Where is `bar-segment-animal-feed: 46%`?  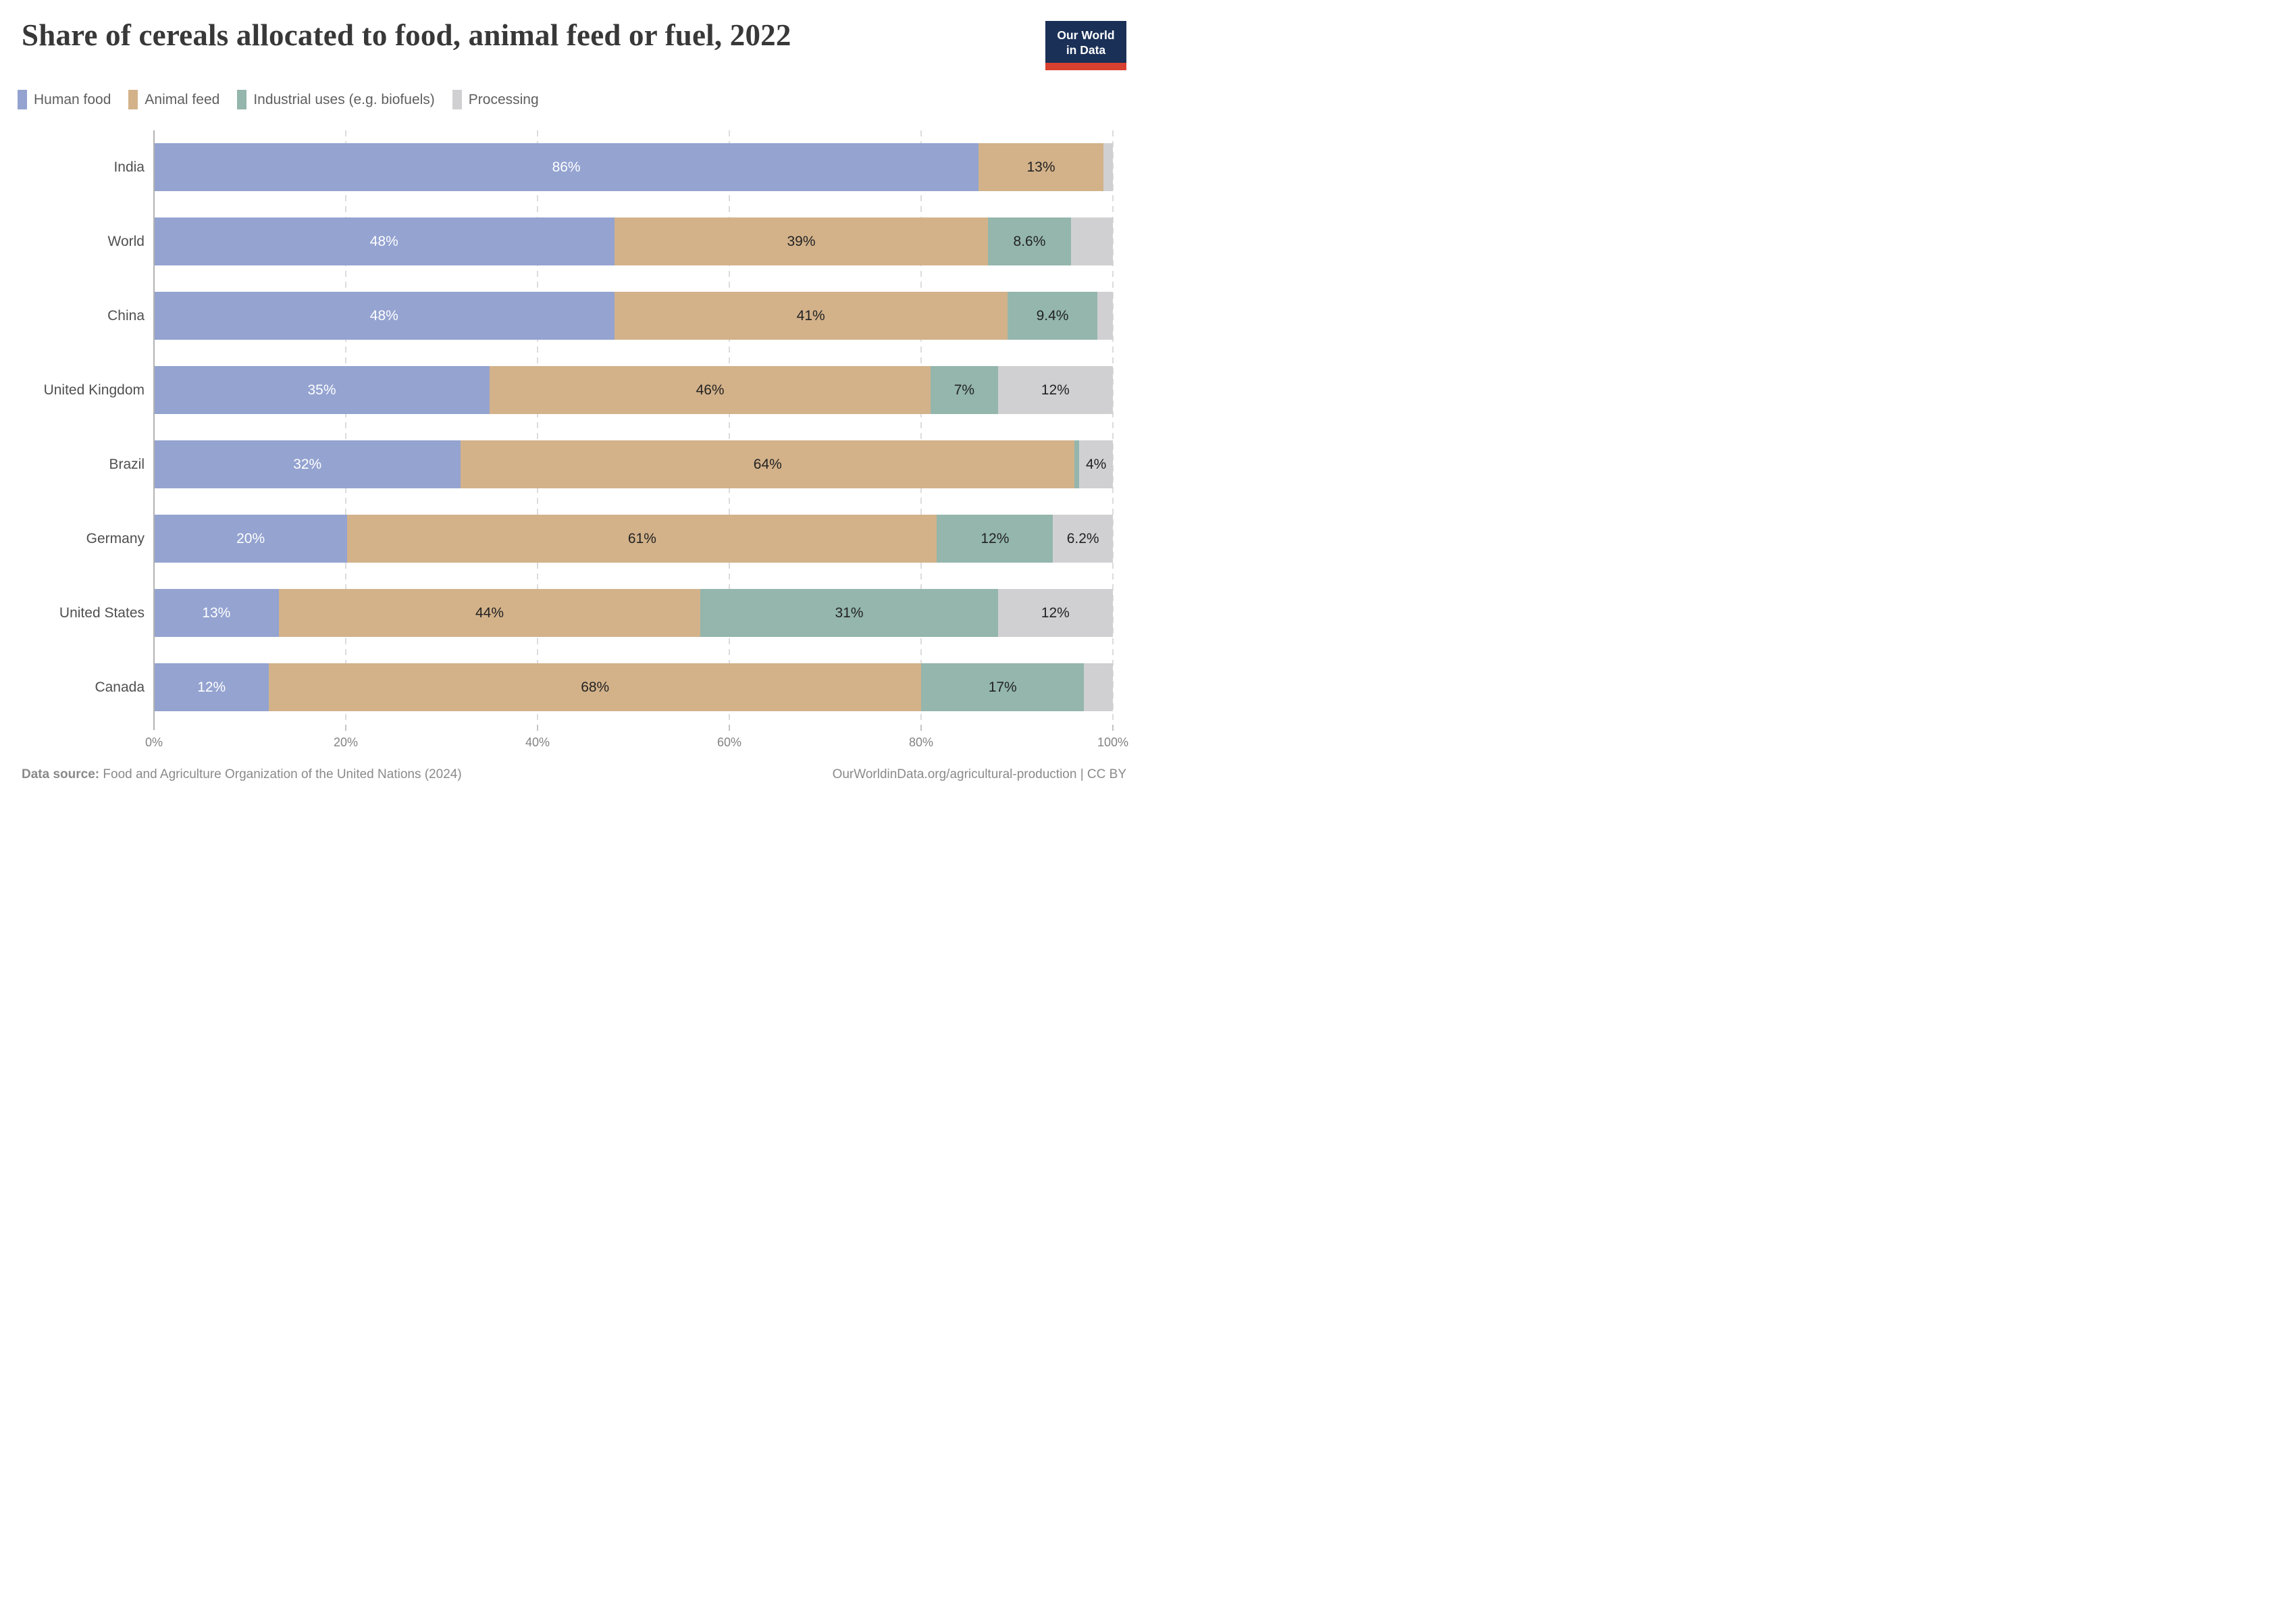 bar-segment-animal-feed: 46% is located at coordinates (711, 390).